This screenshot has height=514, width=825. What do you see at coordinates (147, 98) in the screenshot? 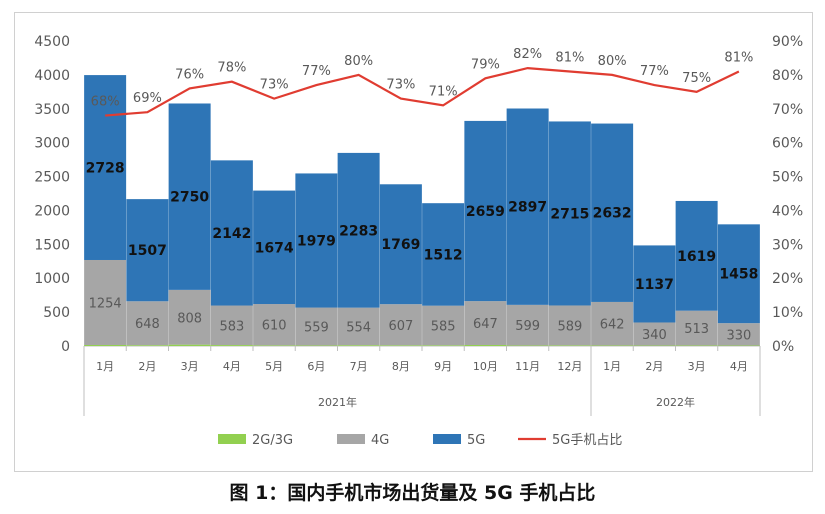
I see `data-label-5g-share: 69%` at bounding box center [147, 98].